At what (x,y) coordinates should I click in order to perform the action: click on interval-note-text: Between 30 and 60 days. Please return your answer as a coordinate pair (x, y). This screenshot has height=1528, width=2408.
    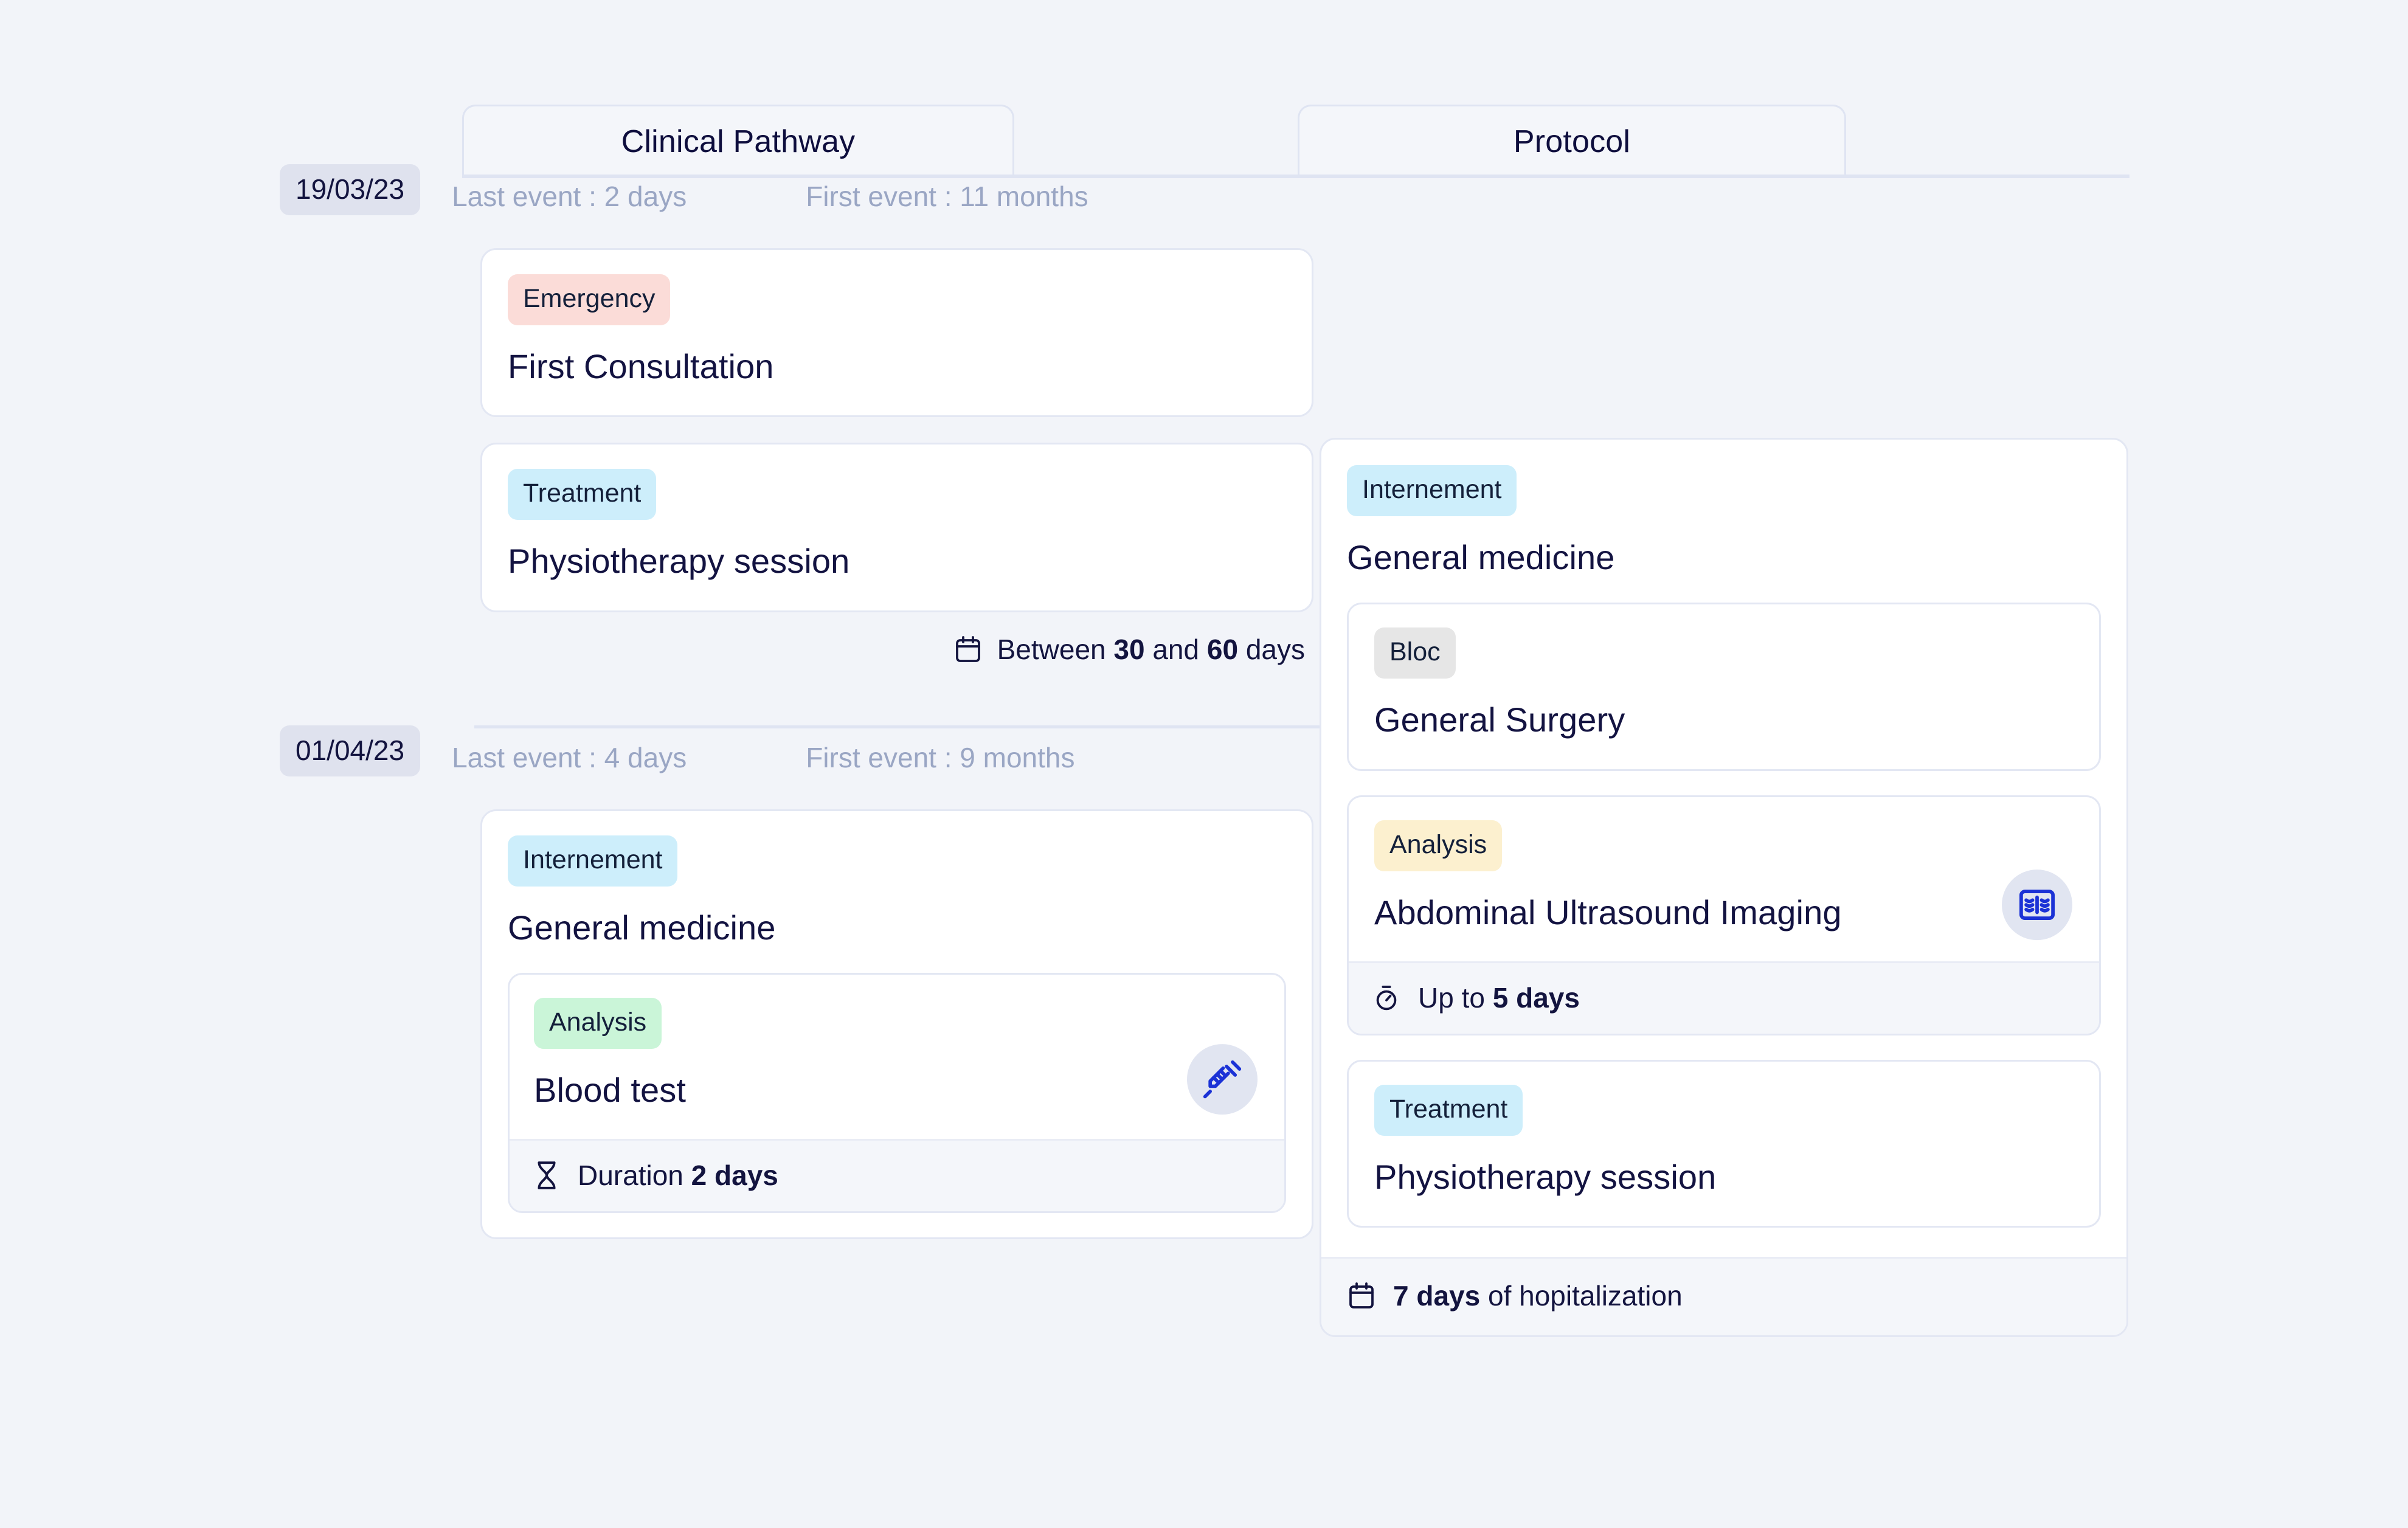
    Looking at the image, I should click on (1151, 649).